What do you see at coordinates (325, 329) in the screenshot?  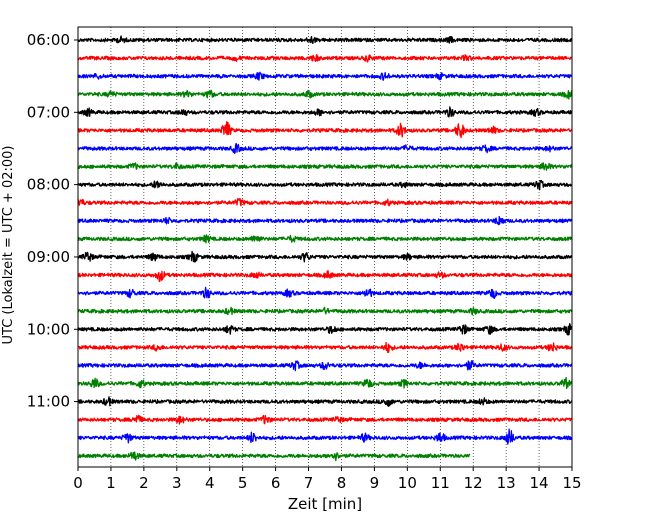 I see `trace-10:00` at bounding box center [325, 329].